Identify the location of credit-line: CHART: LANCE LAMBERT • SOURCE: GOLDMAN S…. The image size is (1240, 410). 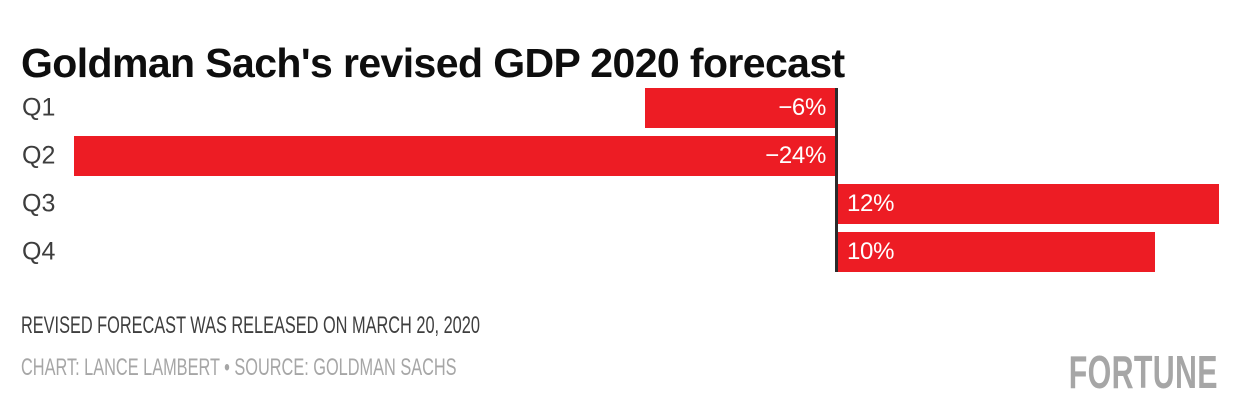
(239, 367).